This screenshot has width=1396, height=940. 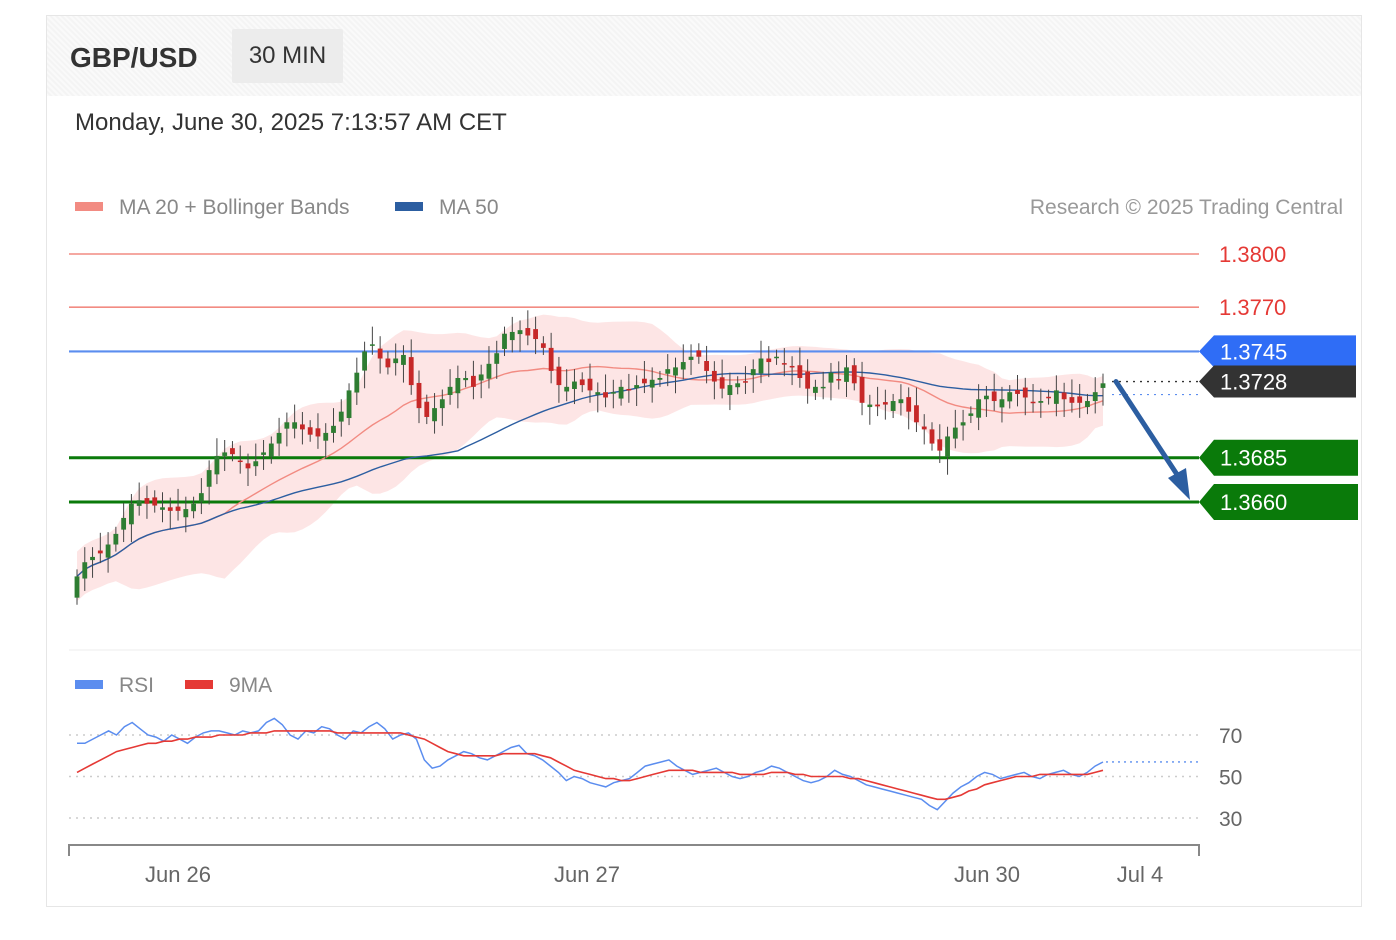 I want to click on level-label-support: 1.3685, so click(x=1253, y=458).